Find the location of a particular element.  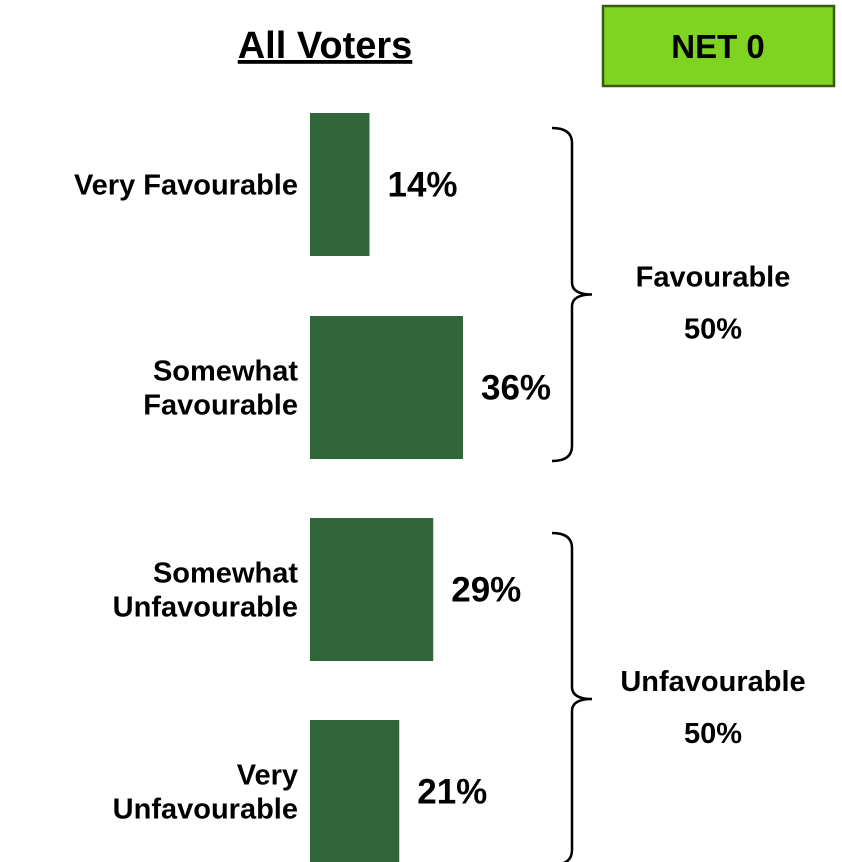

group-brackets is located at coordinates (572, 494).